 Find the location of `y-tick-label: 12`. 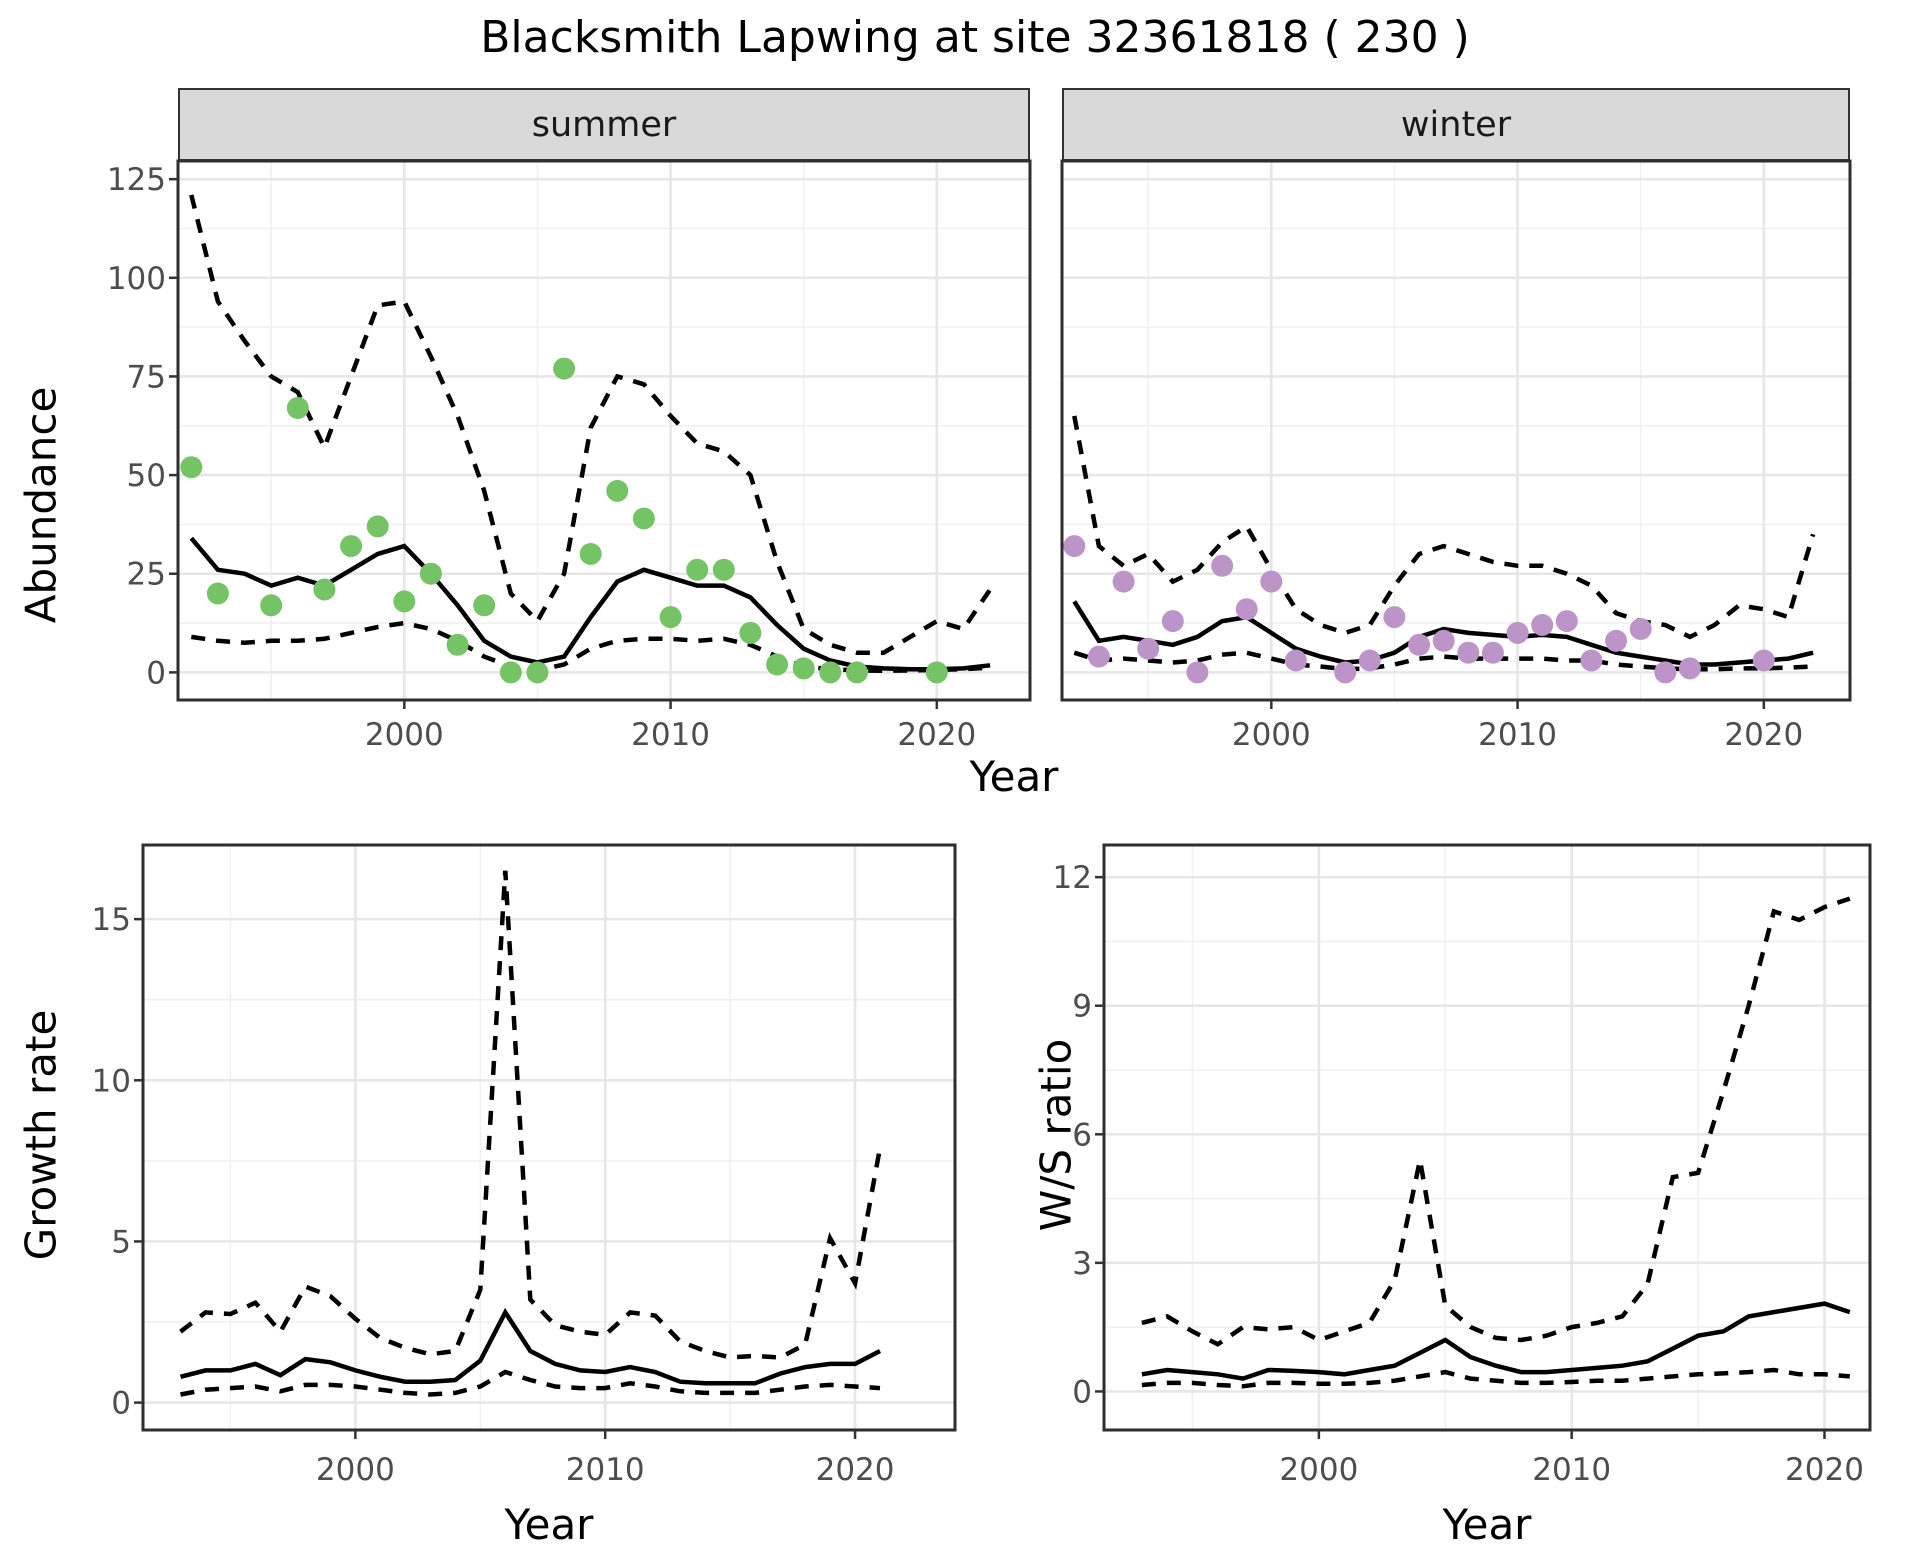

y-tick-label: 12 is located at coordinates (1072, 878).